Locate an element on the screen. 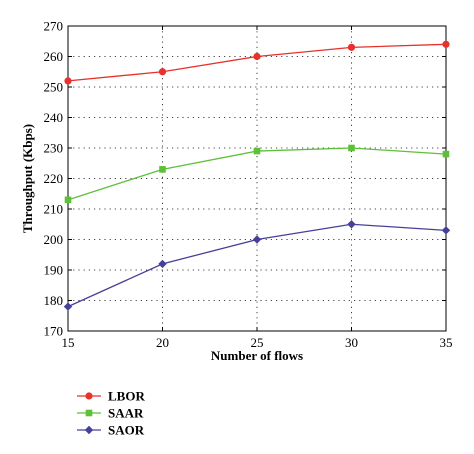  legend-label-saar: SAAR is located at coordinates (126, 413).